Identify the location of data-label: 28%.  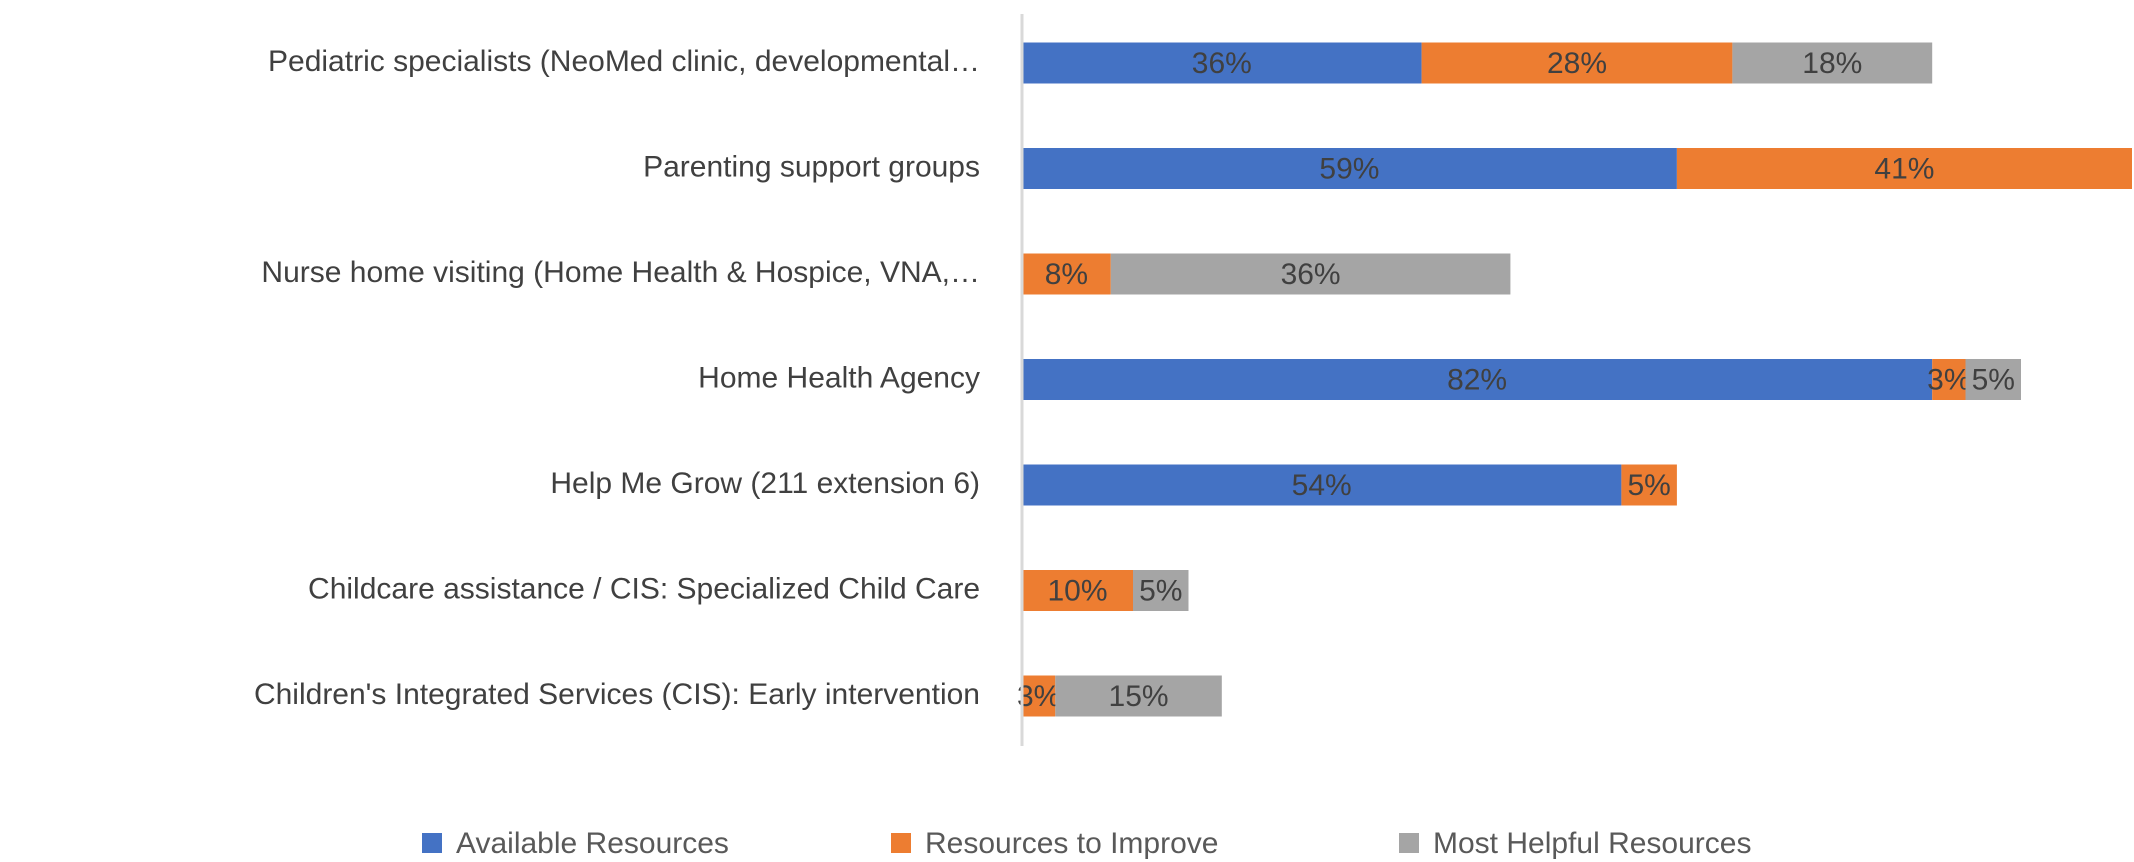
(1577, 63).